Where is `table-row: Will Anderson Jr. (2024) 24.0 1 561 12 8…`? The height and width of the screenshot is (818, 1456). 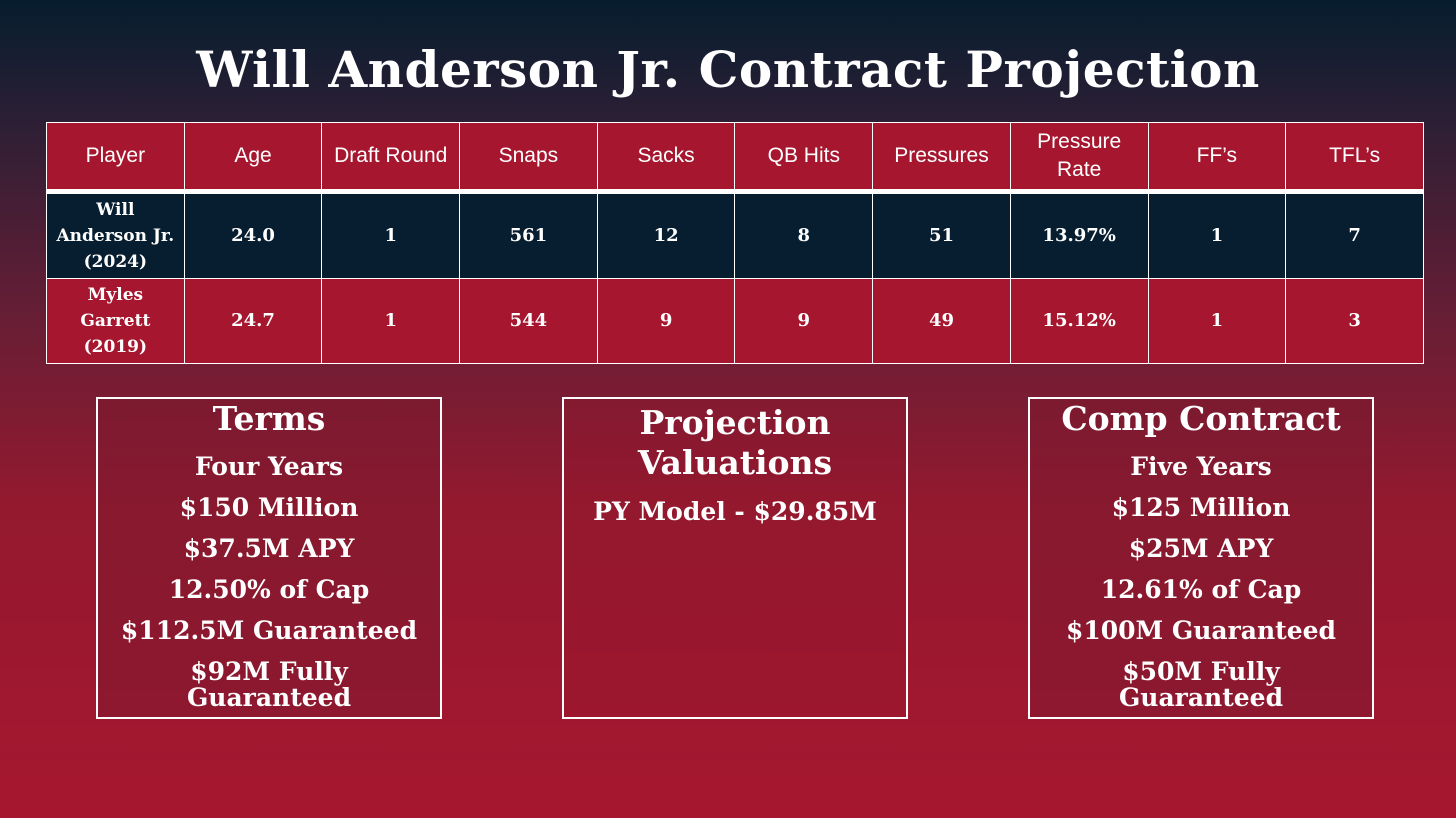 table-row: Will Anderson Jr. (2024) 24.0 1 561 12 8… is located at coordinates (735, 235).